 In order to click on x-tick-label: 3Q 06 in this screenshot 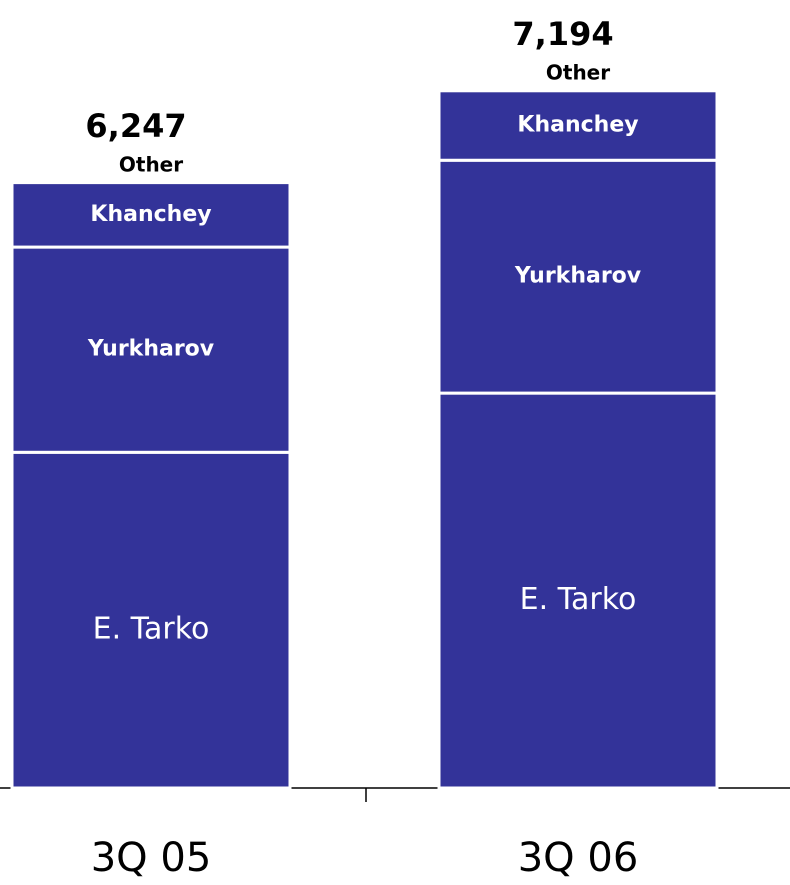, I will do `click(578, 858)`.